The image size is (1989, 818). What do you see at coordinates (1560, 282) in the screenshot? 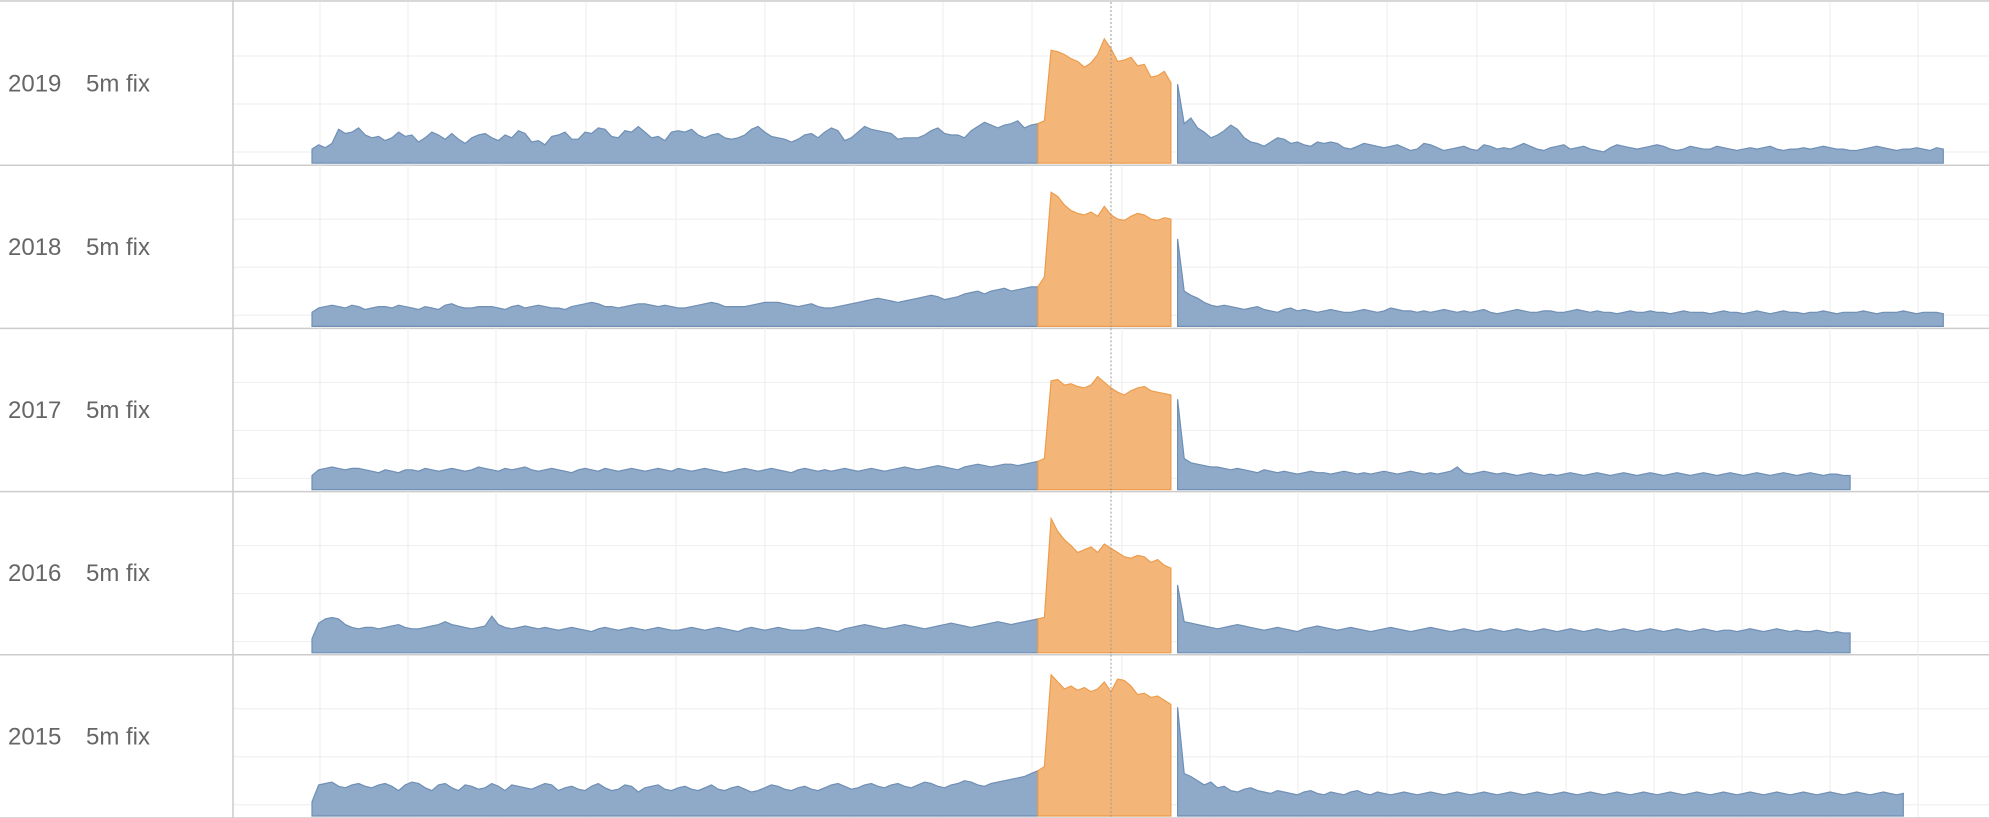
I see `area-after-2018` at bounding box center [1560, 282].